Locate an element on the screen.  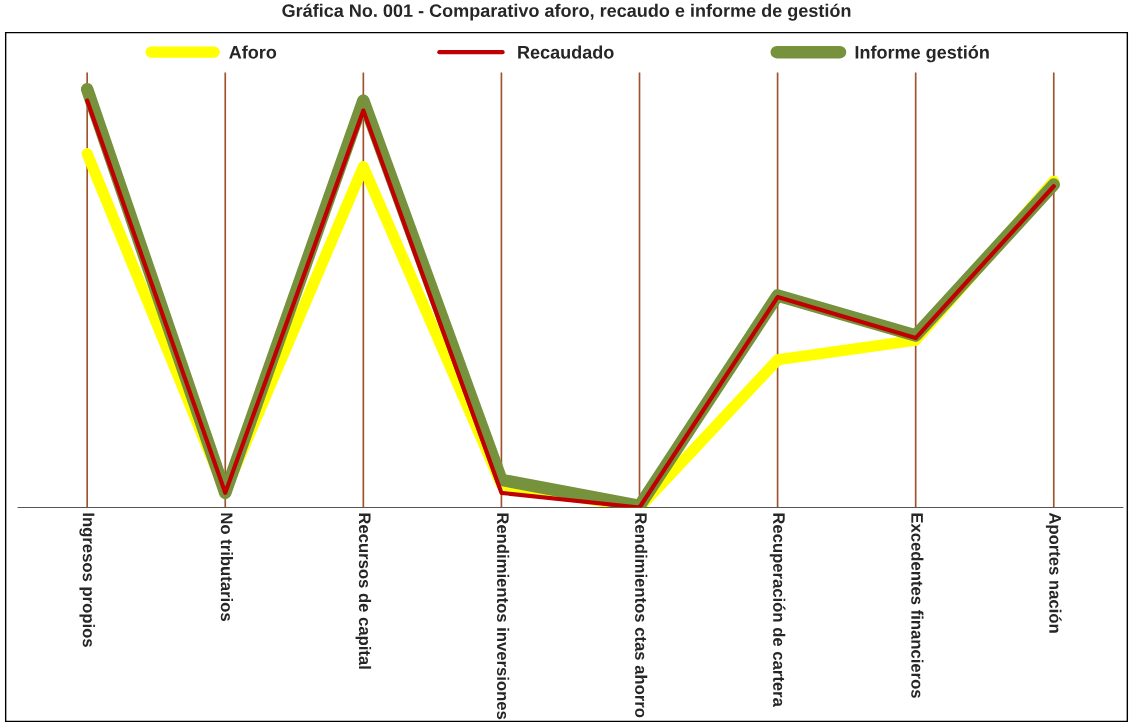
x-tick-label: Recuperación de cartera is located at coordinates (777, 610).